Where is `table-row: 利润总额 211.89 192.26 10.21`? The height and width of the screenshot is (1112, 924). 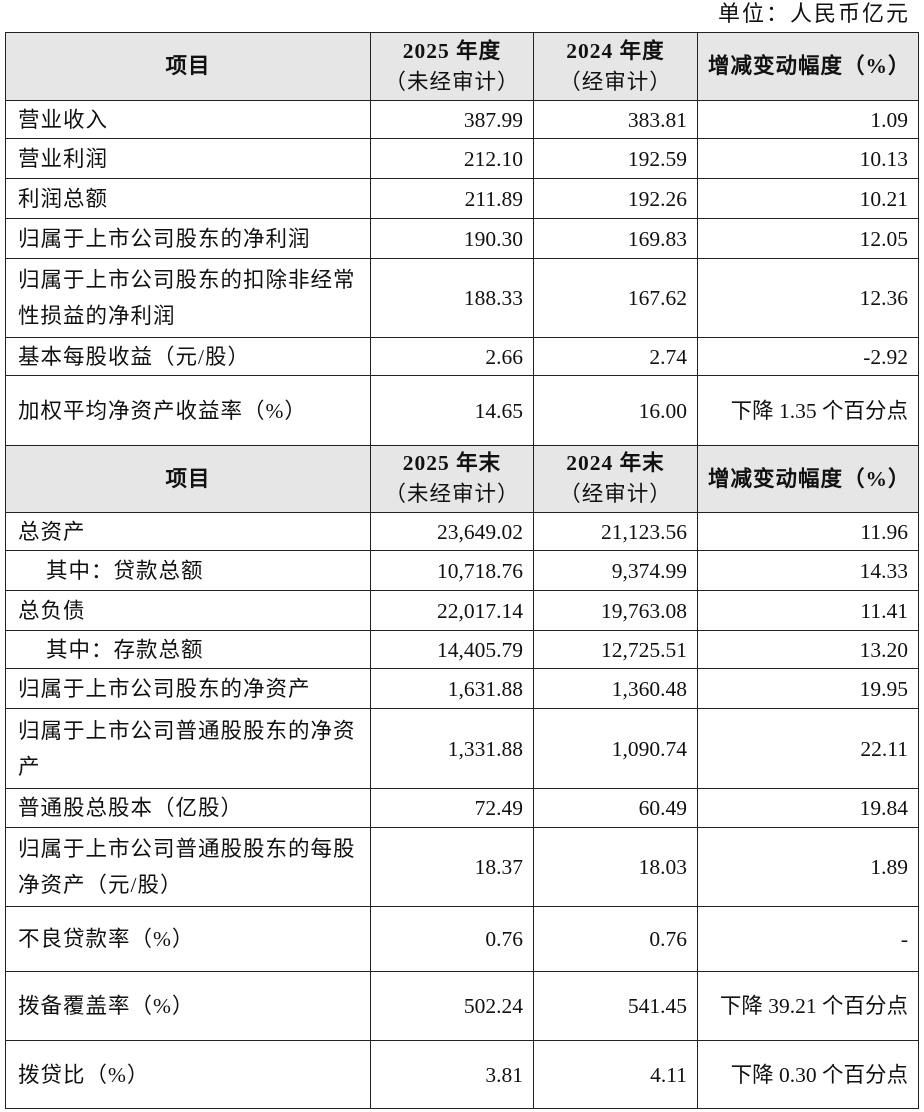
table-row: 利润总额 211.89 192.26 10.21 is located at coordinates (462, 198).